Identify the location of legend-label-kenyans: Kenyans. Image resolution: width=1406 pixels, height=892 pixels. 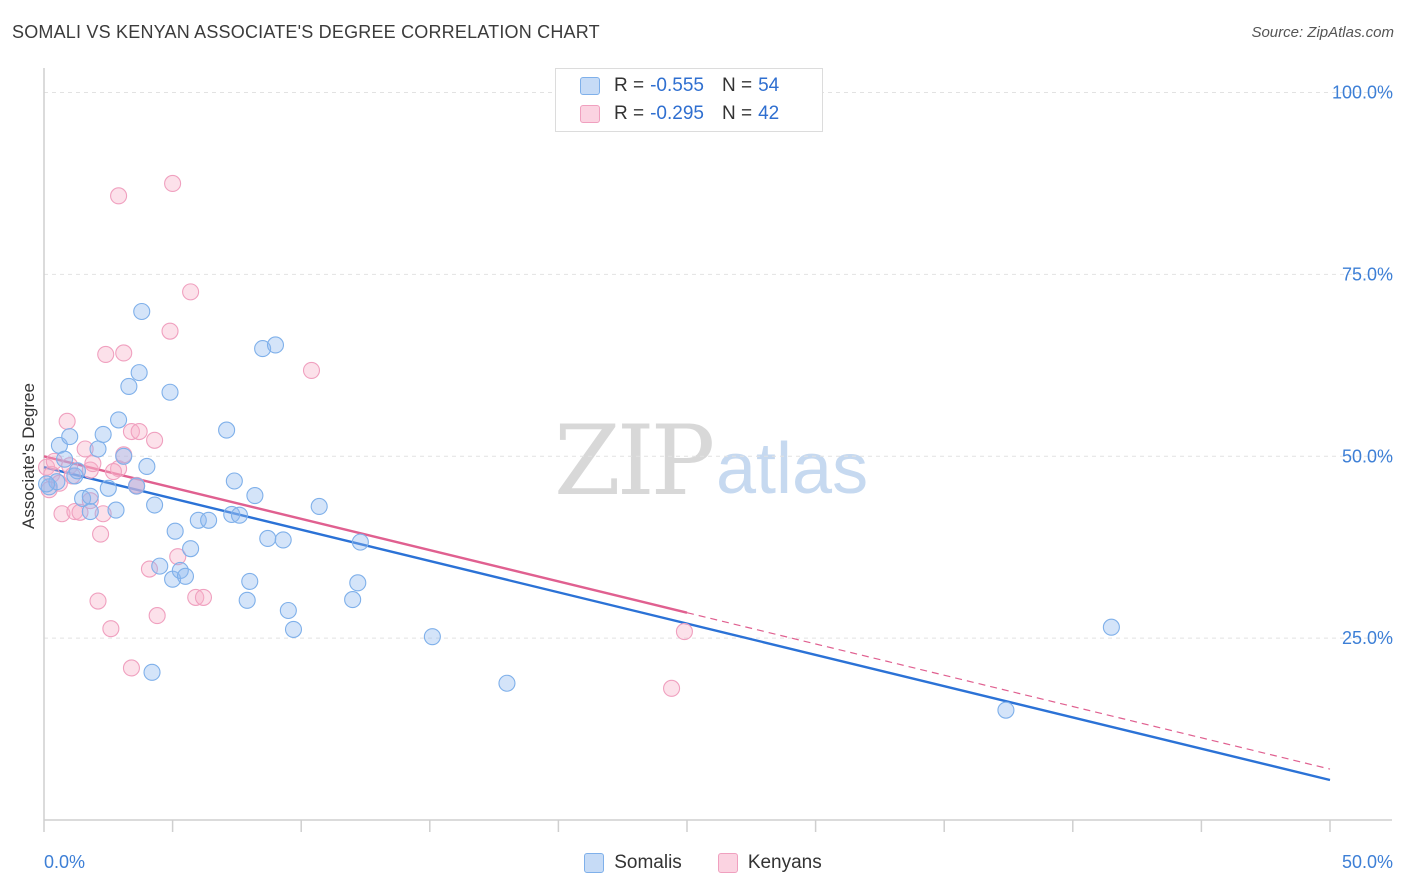
(784, 862).